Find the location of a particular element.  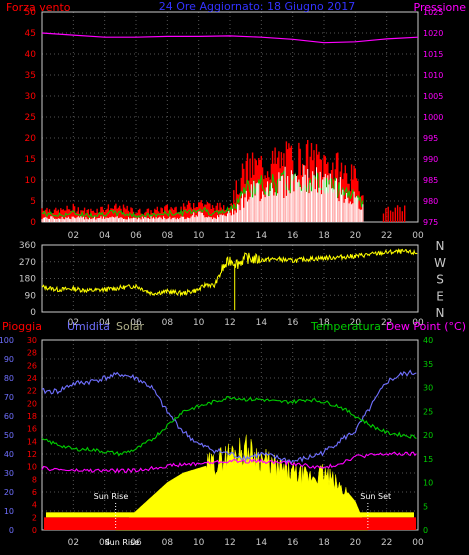

rain-axis-tick: 30 is located at coordinates (32, 340).